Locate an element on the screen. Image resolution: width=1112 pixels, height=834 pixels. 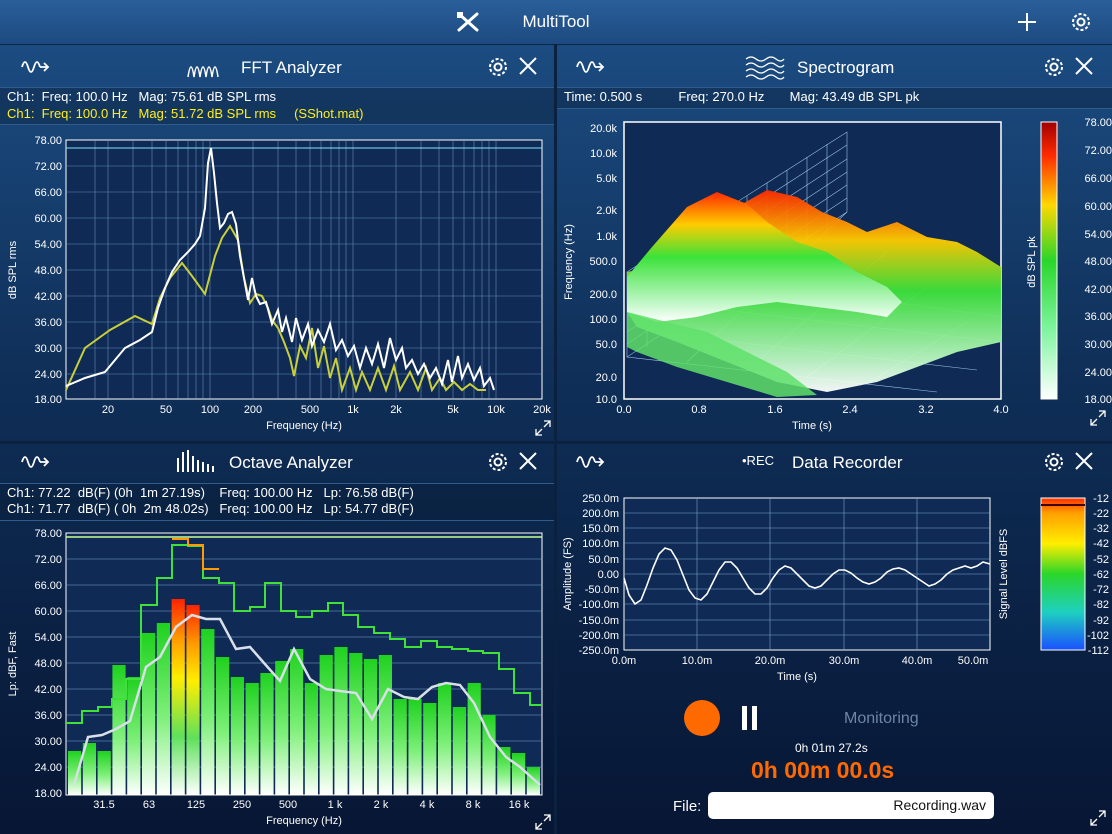
recorder-ytick: 200.0m is located at coordinates (600, 514).